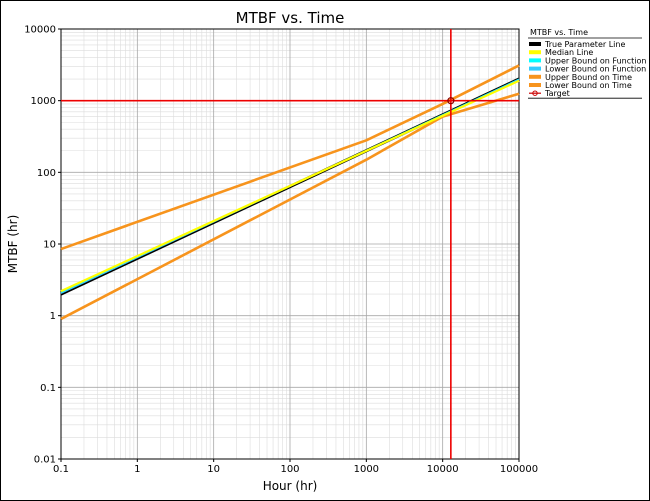  Describe the element at coordinates (588, 85) in the screenshot. I see `legend-label-lower-bound-on-time: Lower Bound on Time` at that location.